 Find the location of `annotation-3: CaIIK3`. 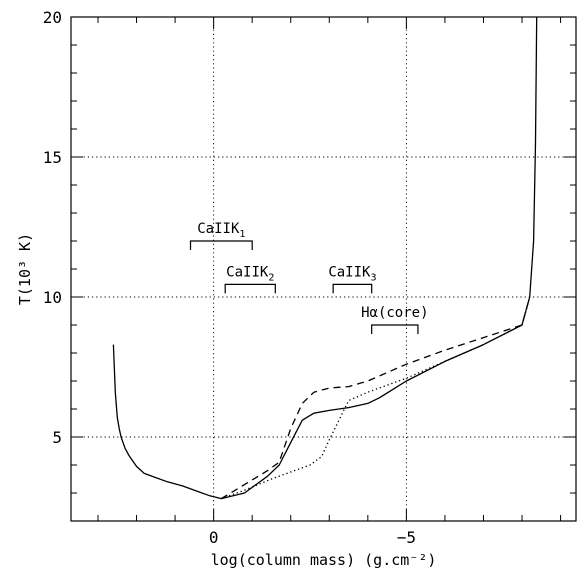

annotation-3: CaIIK3 is located at coordinates (352, 279).